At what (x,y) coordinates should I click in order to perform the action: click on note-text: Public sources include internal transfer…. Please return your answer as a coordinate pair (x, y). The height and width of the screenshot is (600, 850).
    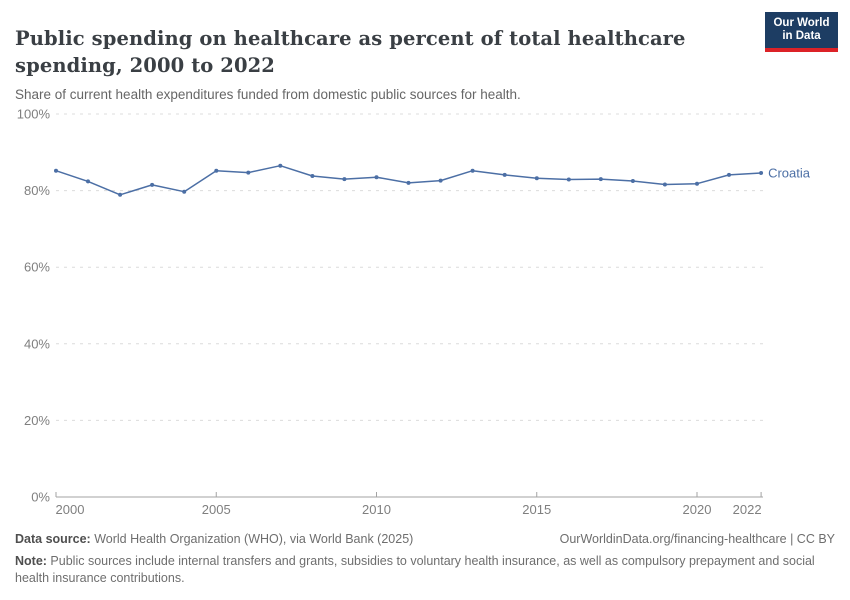
    Looking at the image, I should click on (415, 569).